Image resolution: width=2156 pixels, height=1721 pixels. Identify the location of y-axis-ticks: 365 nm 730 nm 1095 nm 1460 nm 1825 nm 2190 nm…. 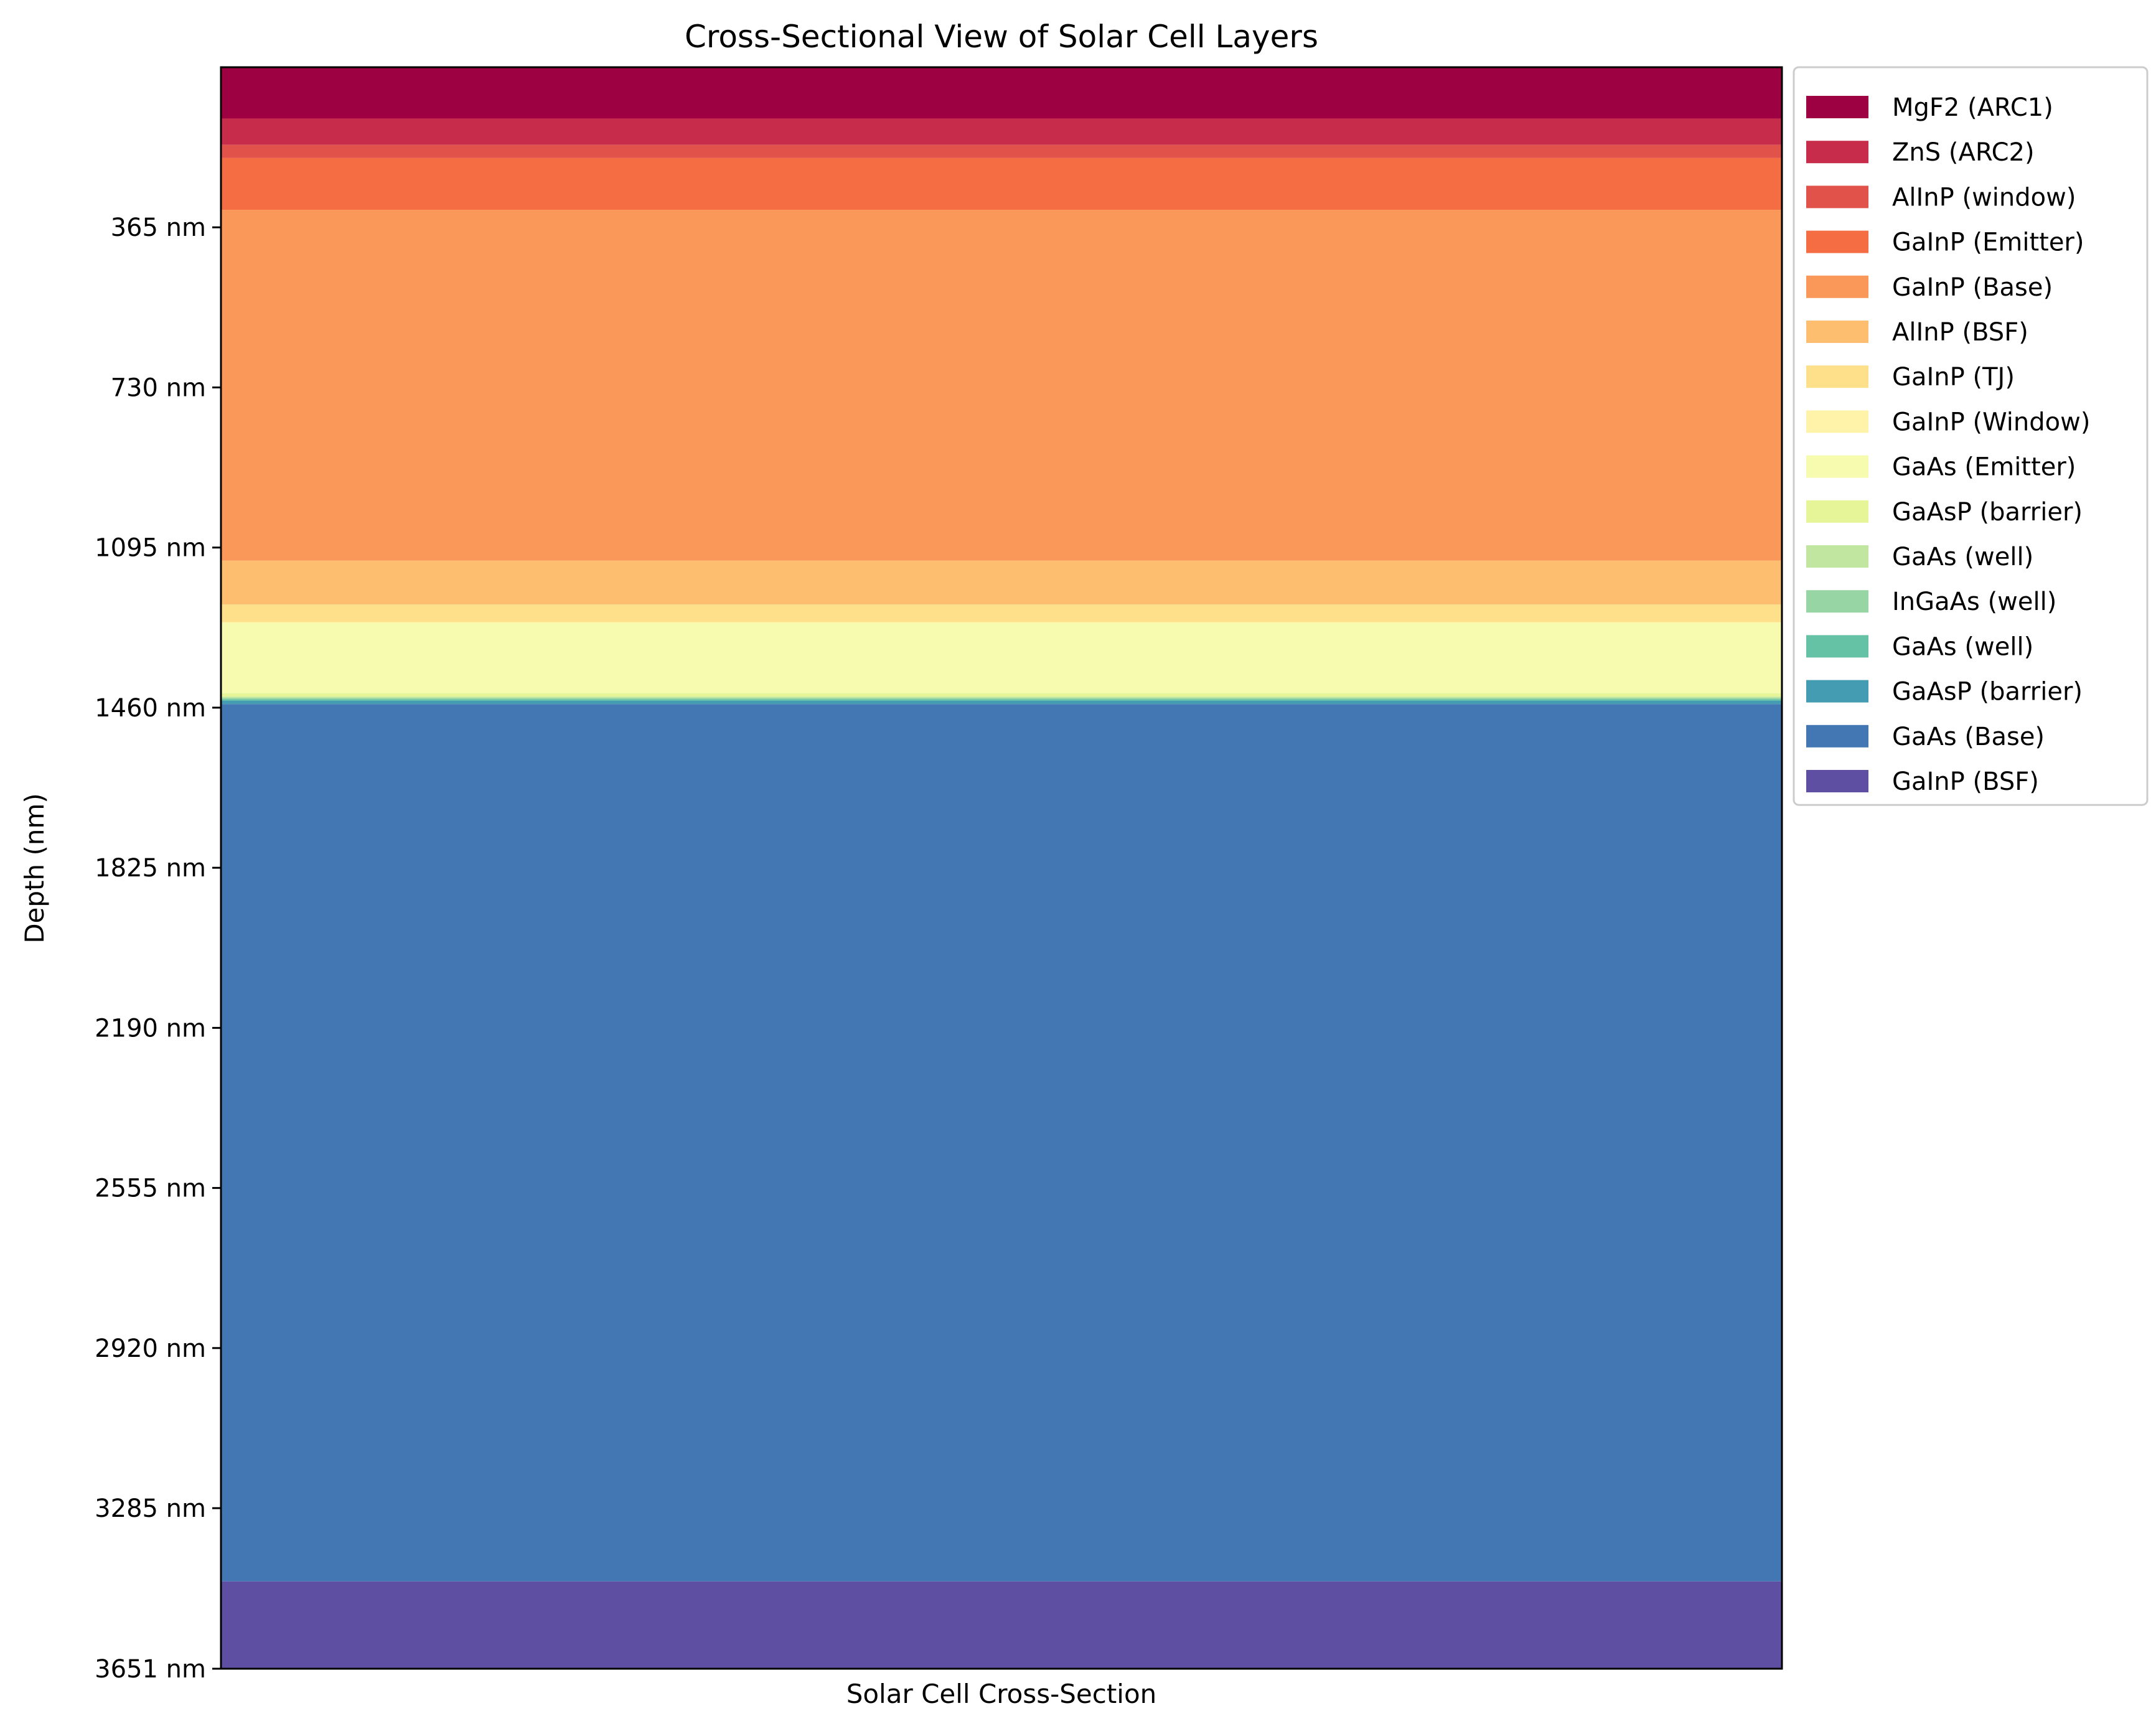
(158, 948).